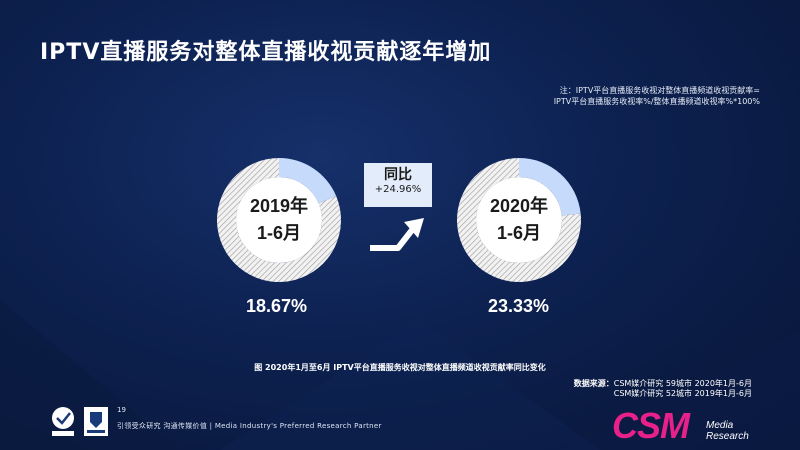  I want to click on donut-label-2020: 2020年 1-6月, so click(519, 220).